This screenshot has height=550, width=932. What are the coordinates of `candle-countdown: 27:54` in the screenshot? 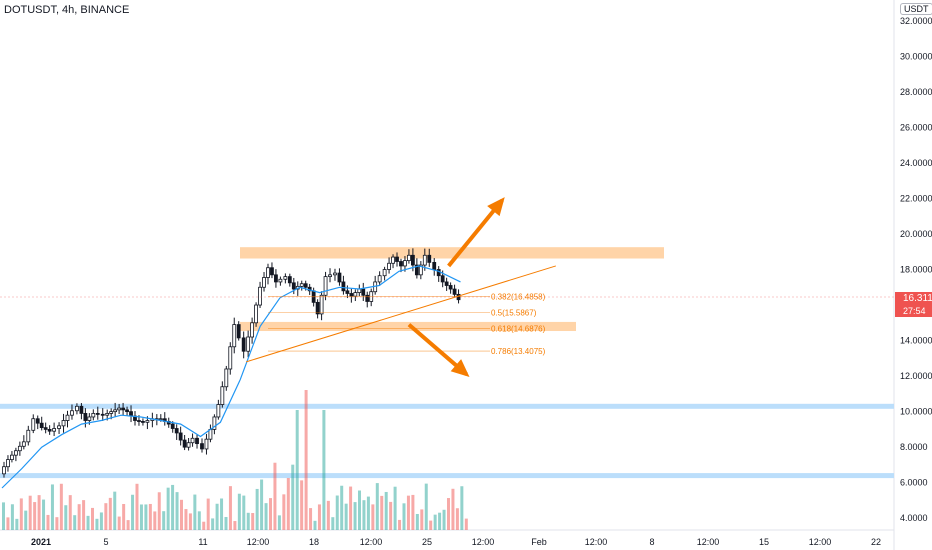 It's located at (913, 311).